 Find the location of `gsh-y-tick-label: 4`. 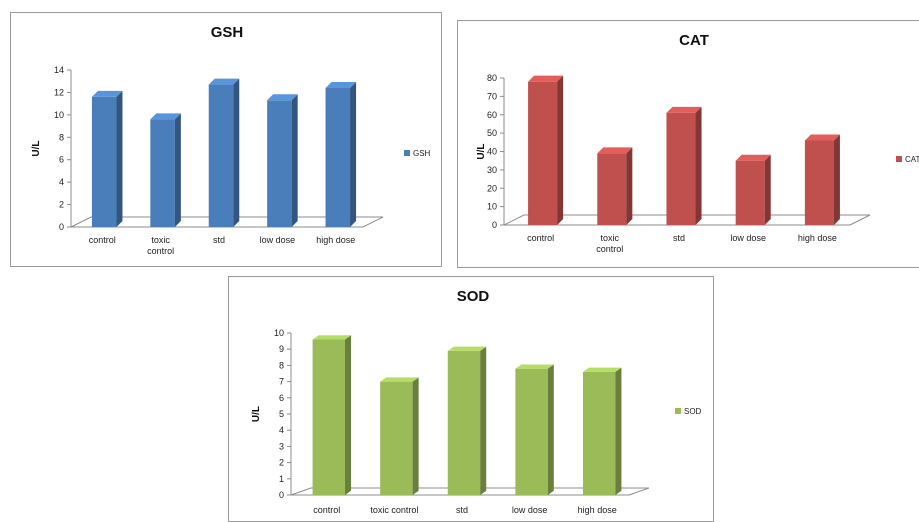

gsh-y-tick-label: 4 is located at coordinates (61, 182).